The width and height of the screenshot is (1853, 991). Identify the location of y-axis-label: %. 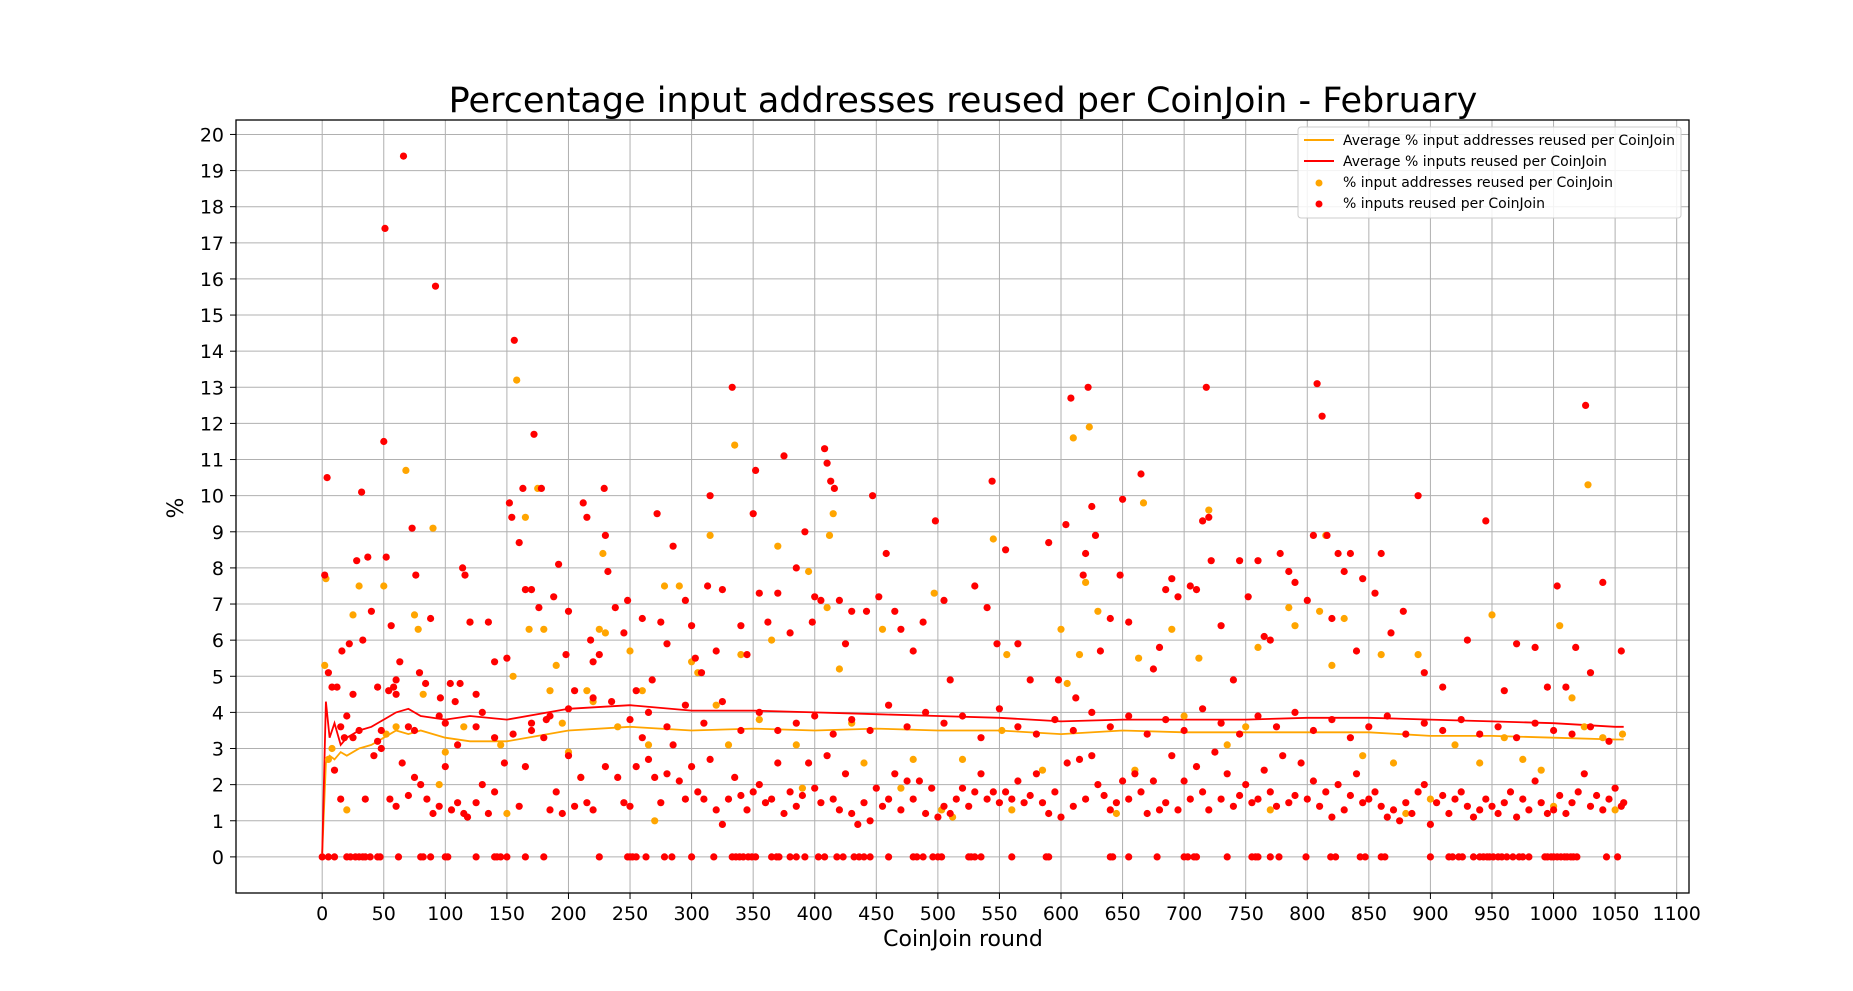
(176, 508).